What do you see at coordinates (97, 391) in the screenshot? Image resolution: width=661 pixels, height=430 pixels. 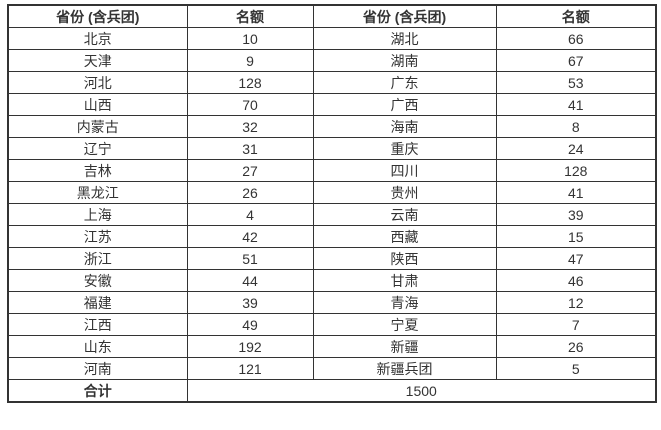 I see `total-label: 合计` at bounding box center [97, 391].